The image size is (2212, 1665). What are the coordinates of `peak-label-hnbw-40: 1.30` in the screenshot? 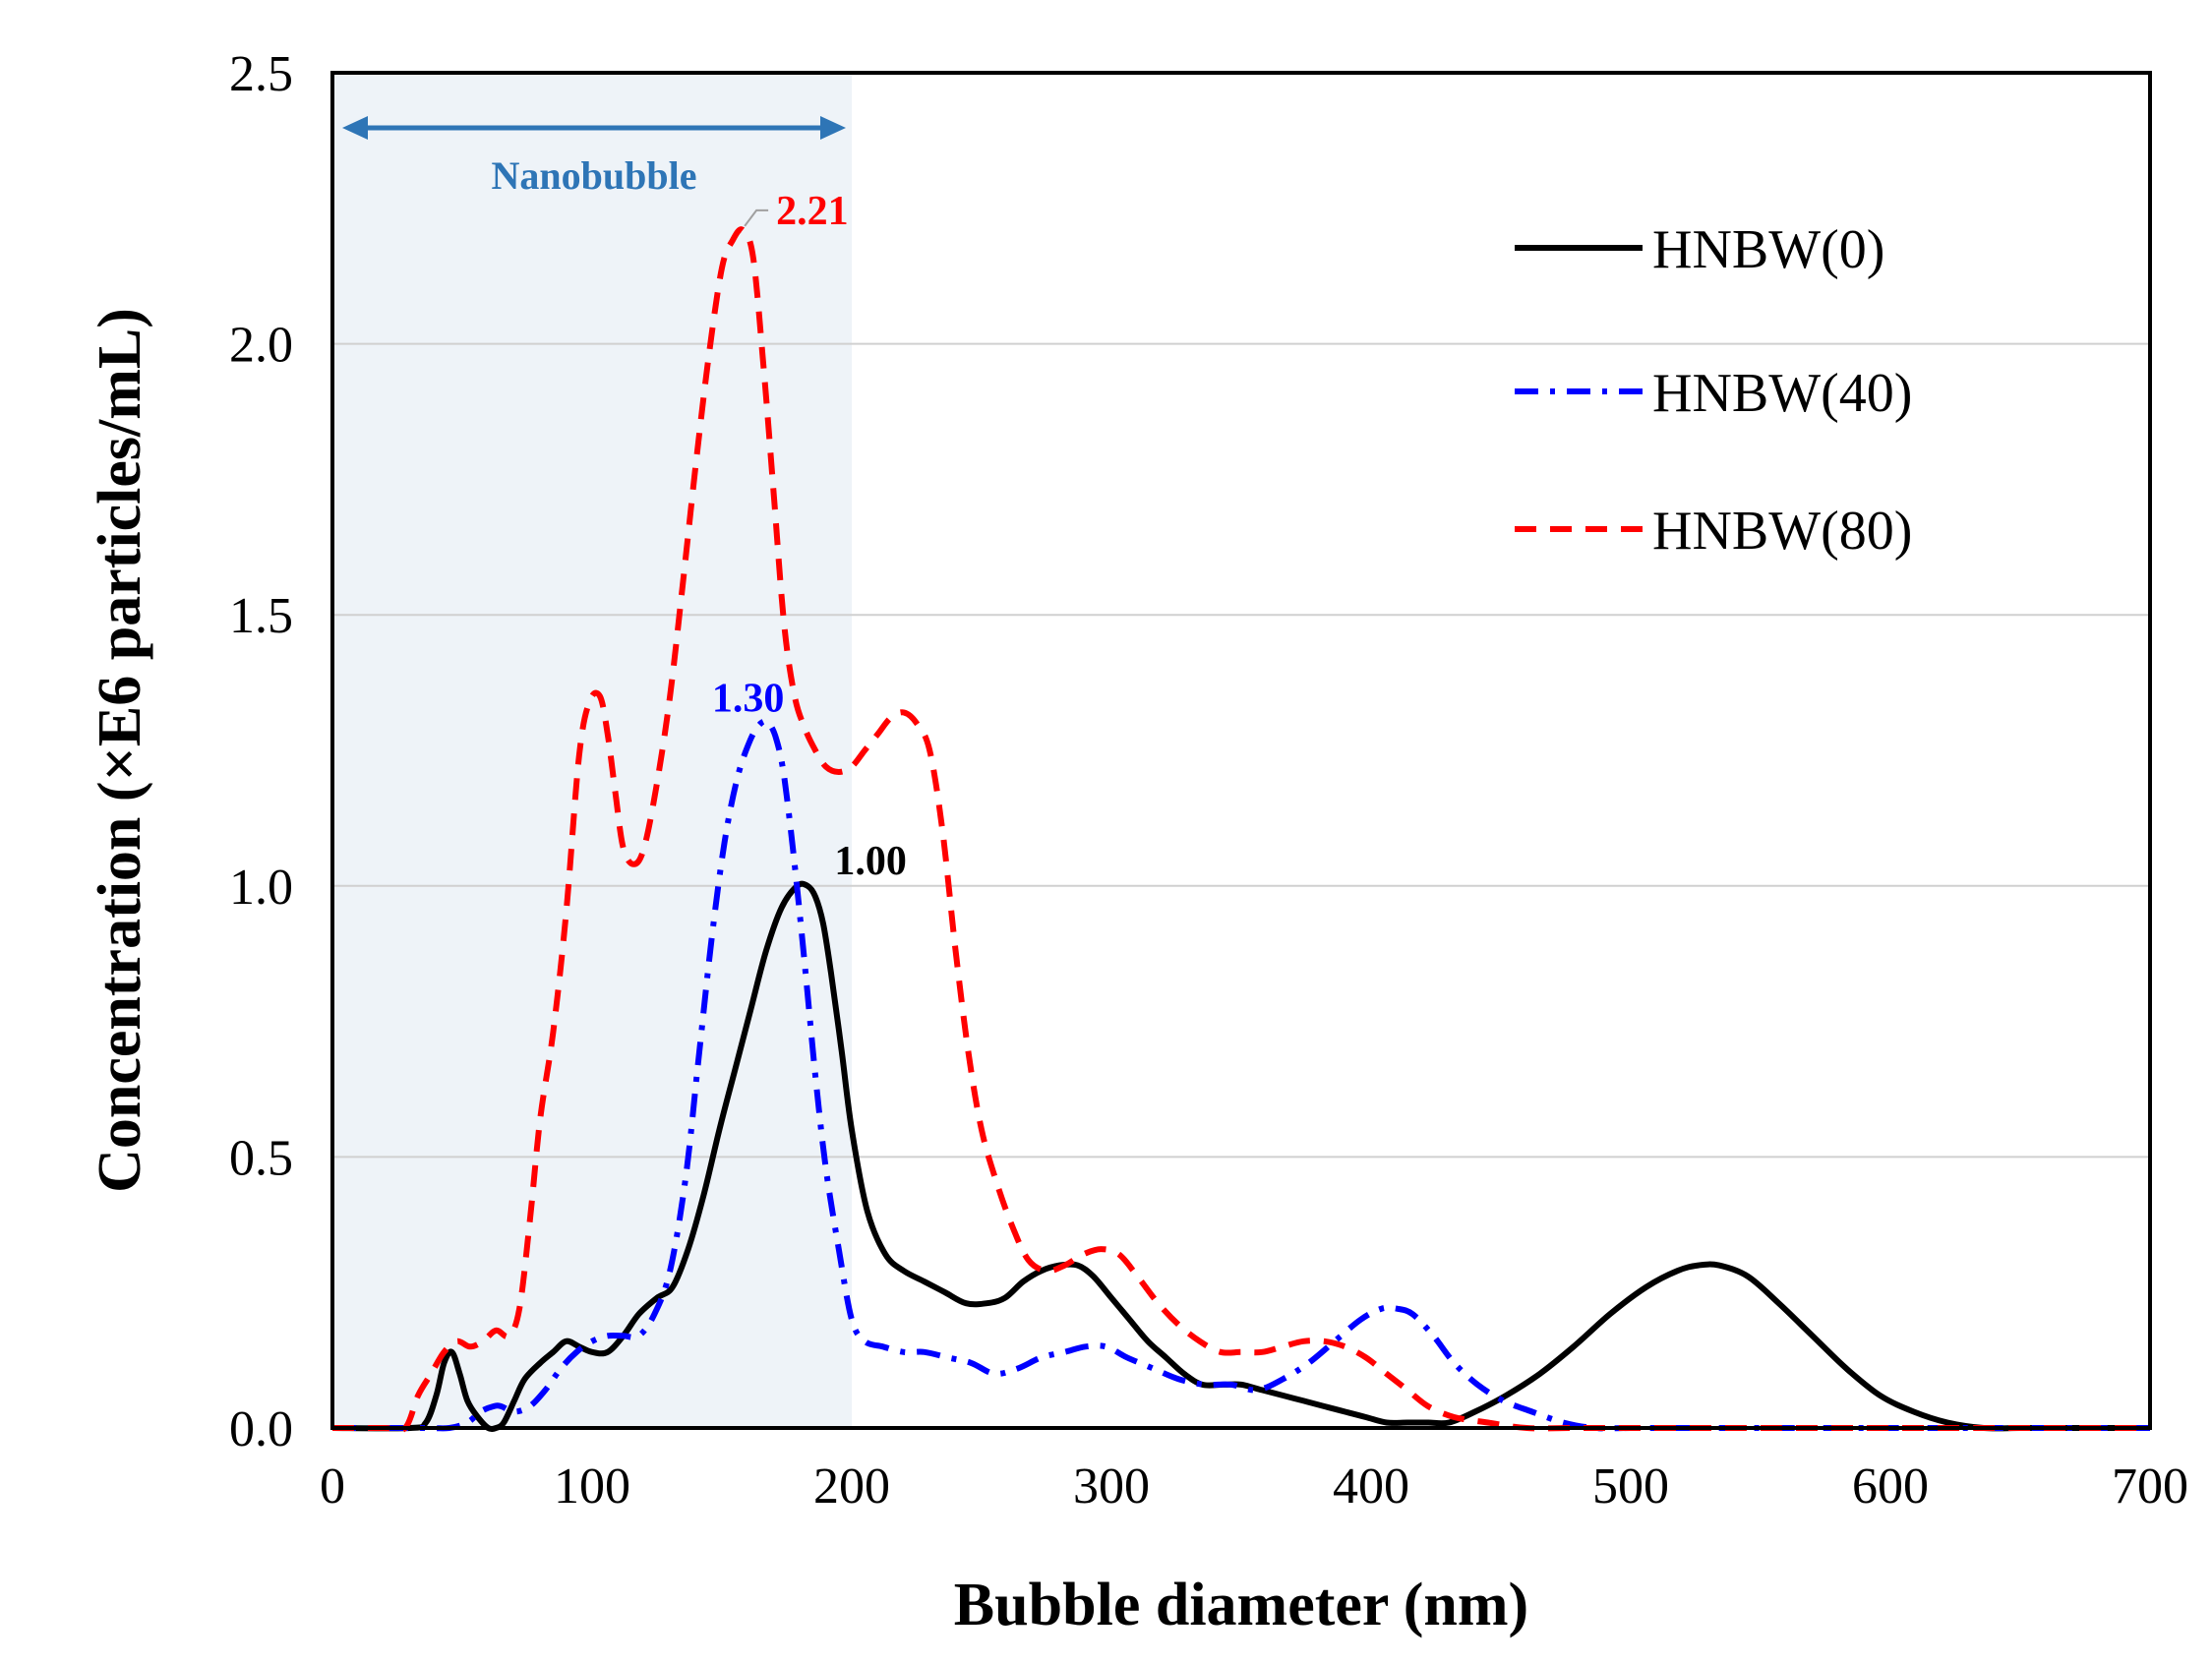 It's located at (748, 698).